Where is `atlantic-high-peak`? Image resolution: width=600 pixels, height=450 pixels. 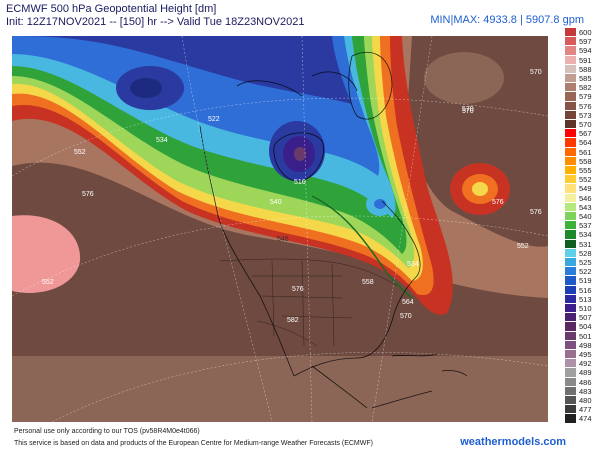 atlantic-high-peak is located at coordinates (480, 189).